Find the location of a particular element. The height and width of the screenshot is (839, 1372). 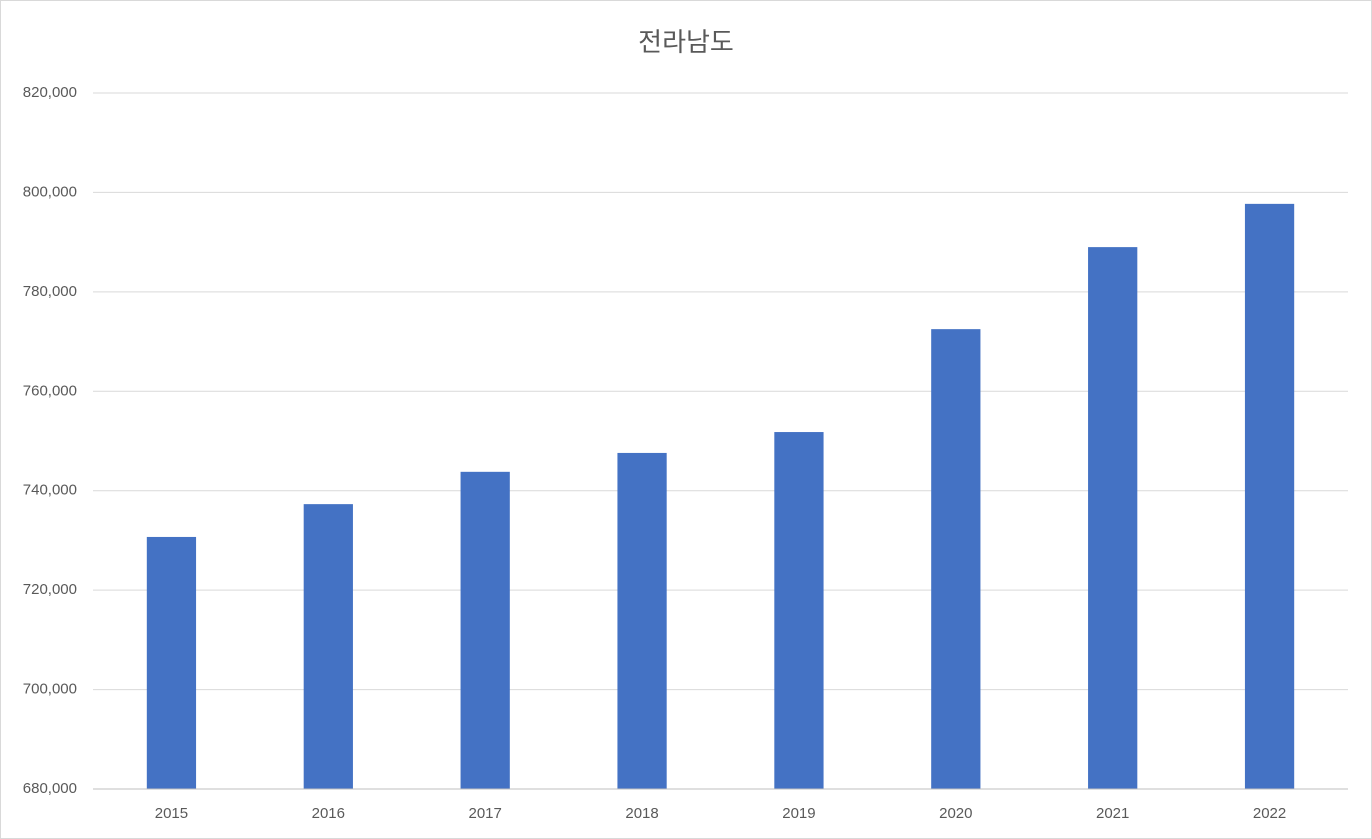

x-tick-label: 2018 is located at coordinates (641, 813).